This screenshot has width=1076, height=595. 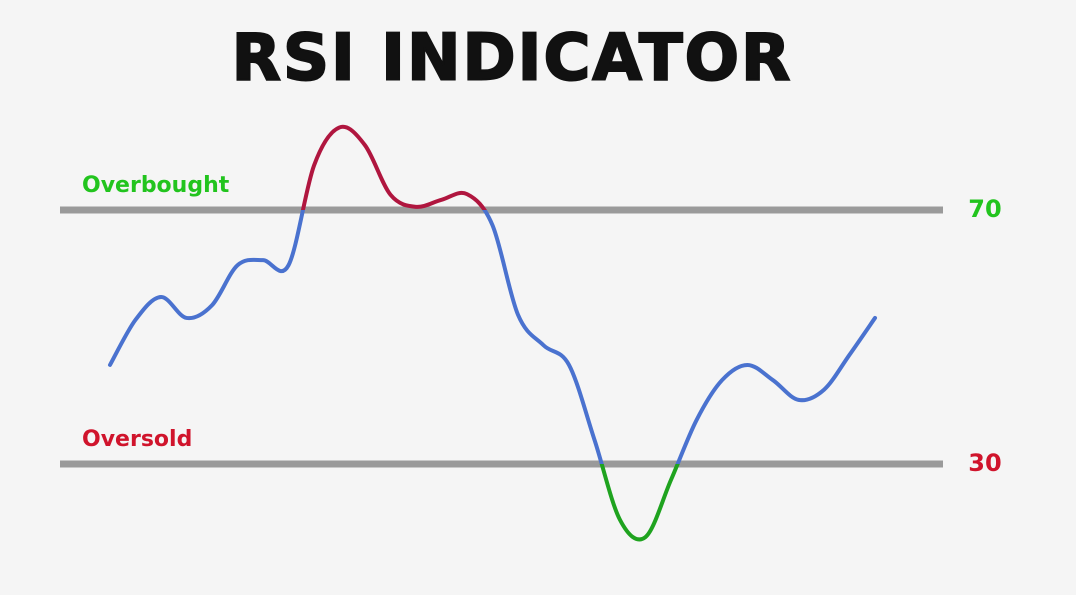 I want to click on y-tick-label: 30, so click(x=984, y=463).